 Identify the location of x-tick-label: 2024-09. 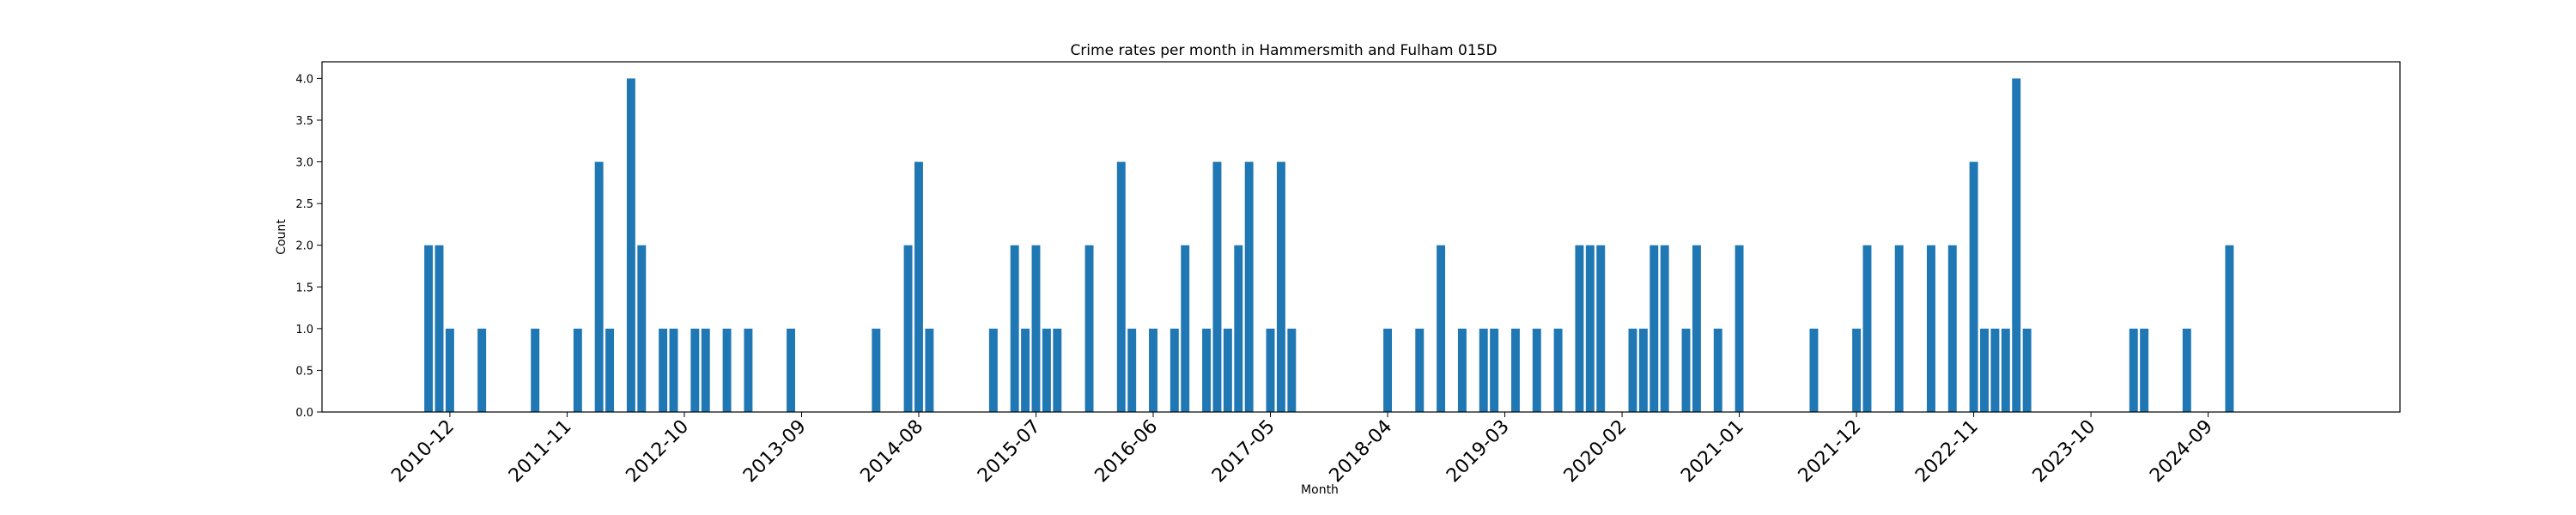
(2181, 452).